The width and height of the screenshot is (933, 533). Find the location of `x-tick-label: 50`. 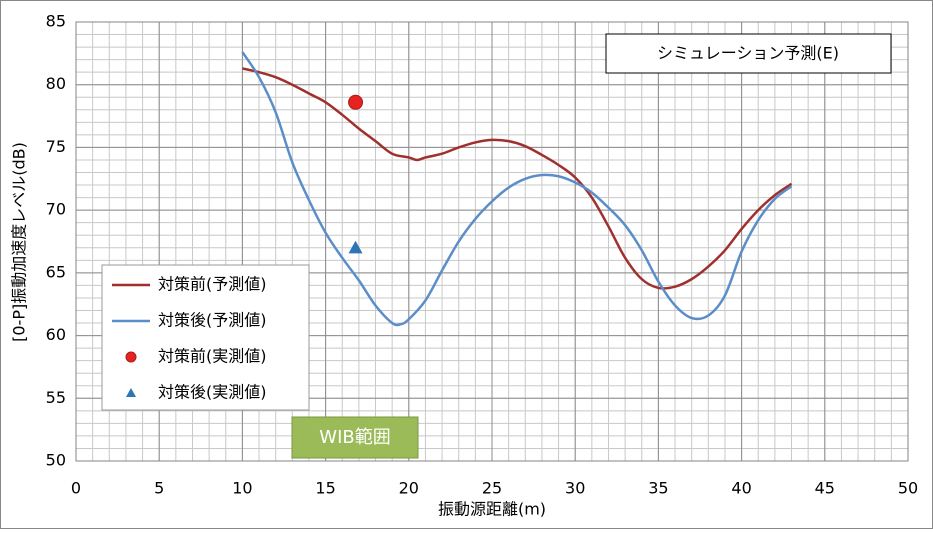

x-tick-label: 50 is located at coordinates (908, 488).